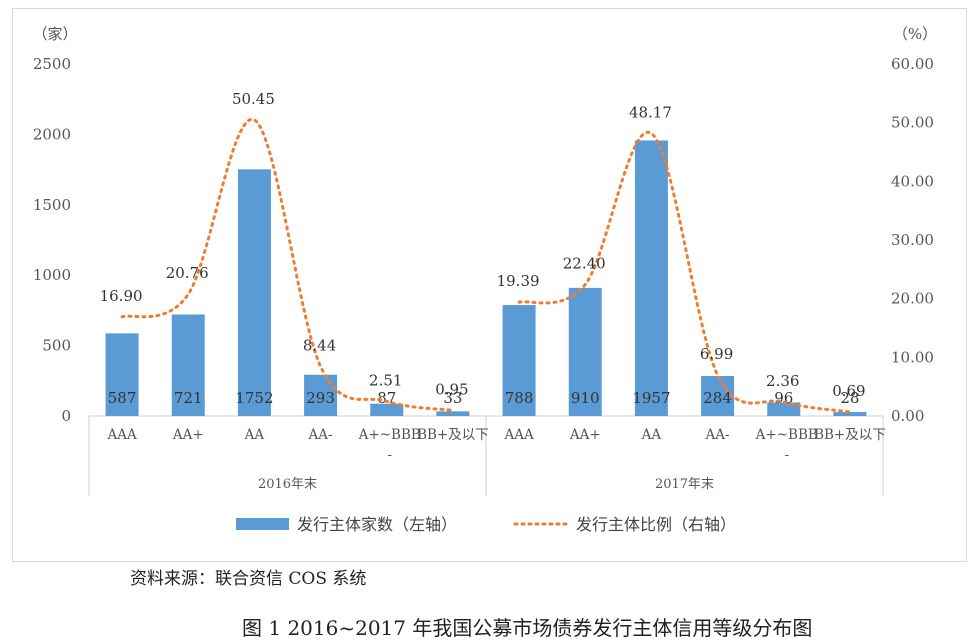 This screenshot has width=969, height=641. I want to click on bar-value-label: 788, so click(519, 398).